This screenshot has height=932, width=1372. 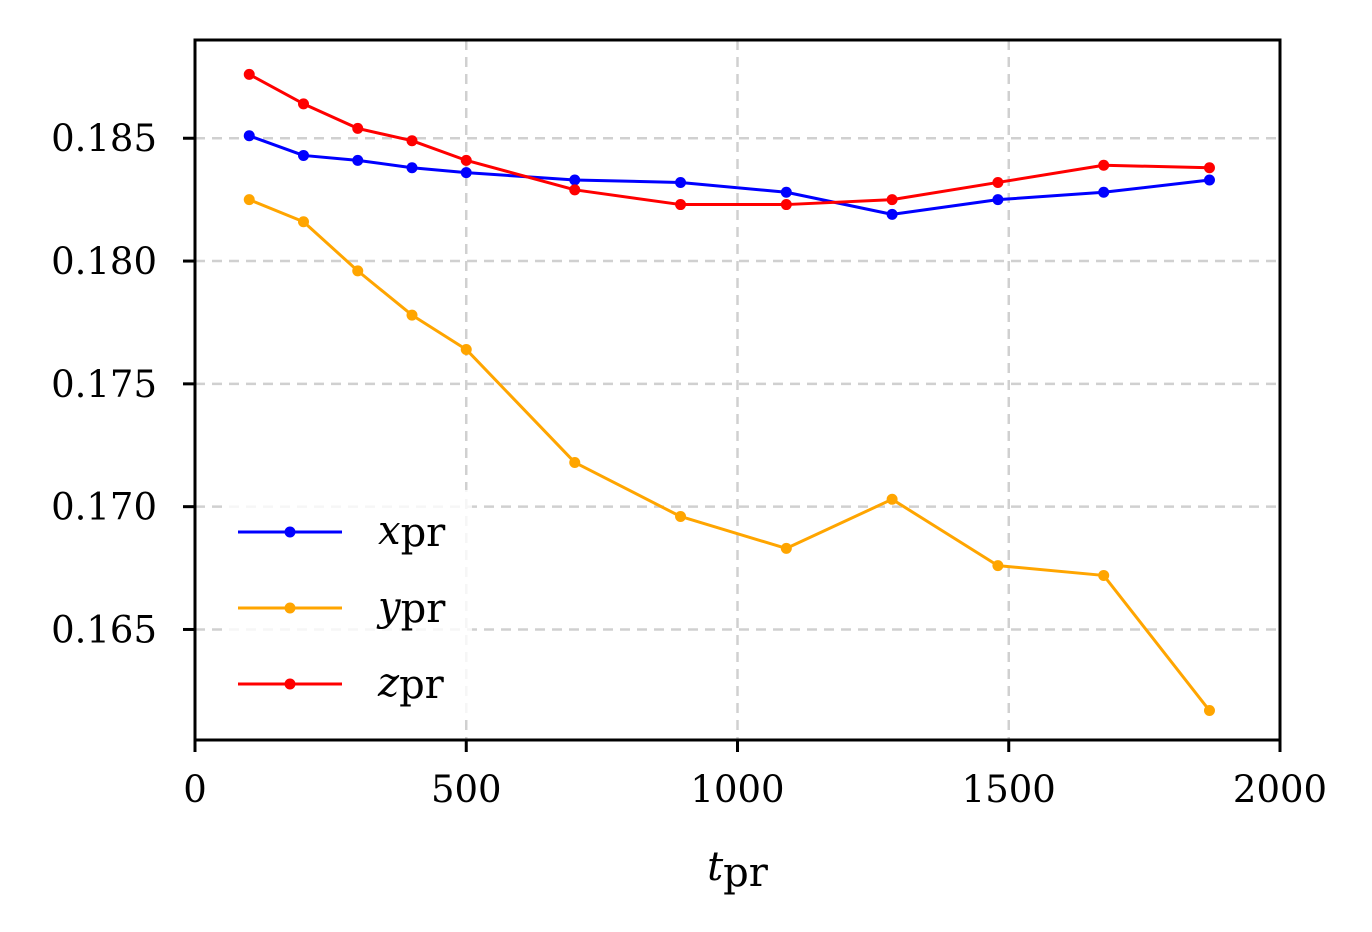 I want to click on legend-label: xpr, so click(x=412, y=532).